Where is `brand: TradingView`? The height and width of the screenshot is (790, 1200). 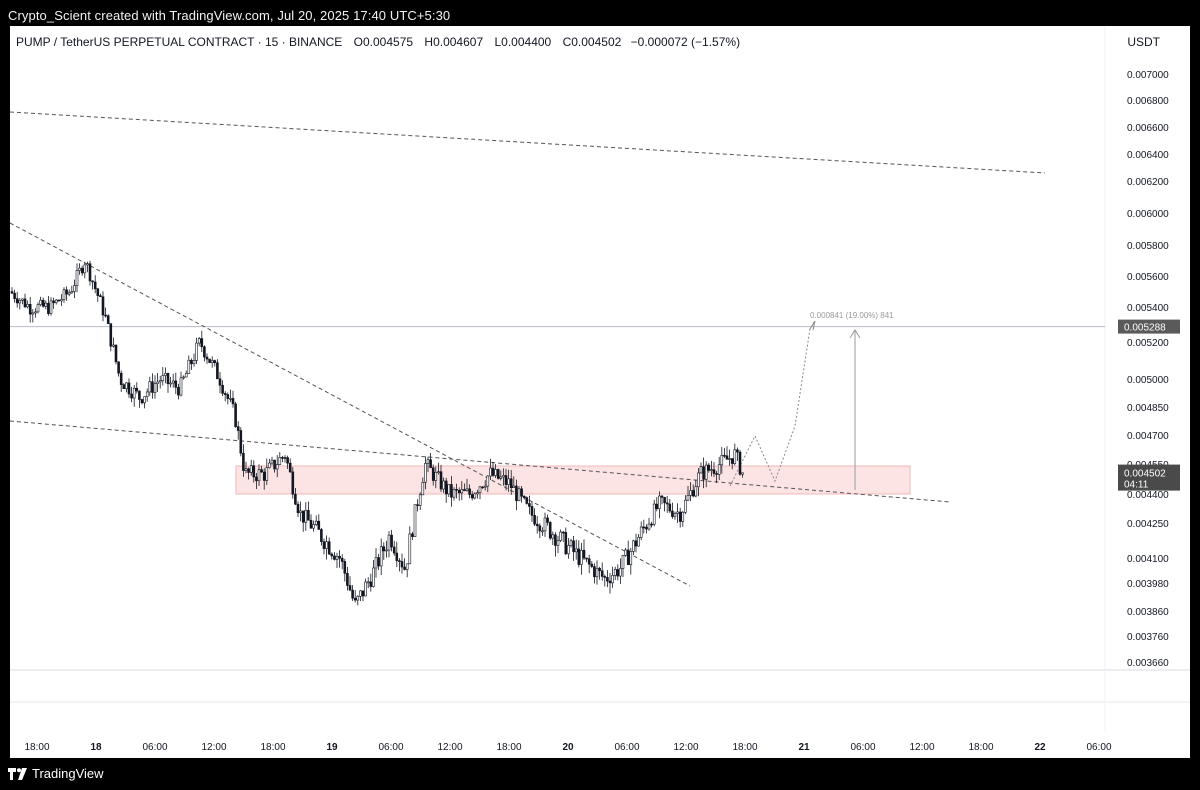
brand: TradingView is located at coordinates (56, 773).